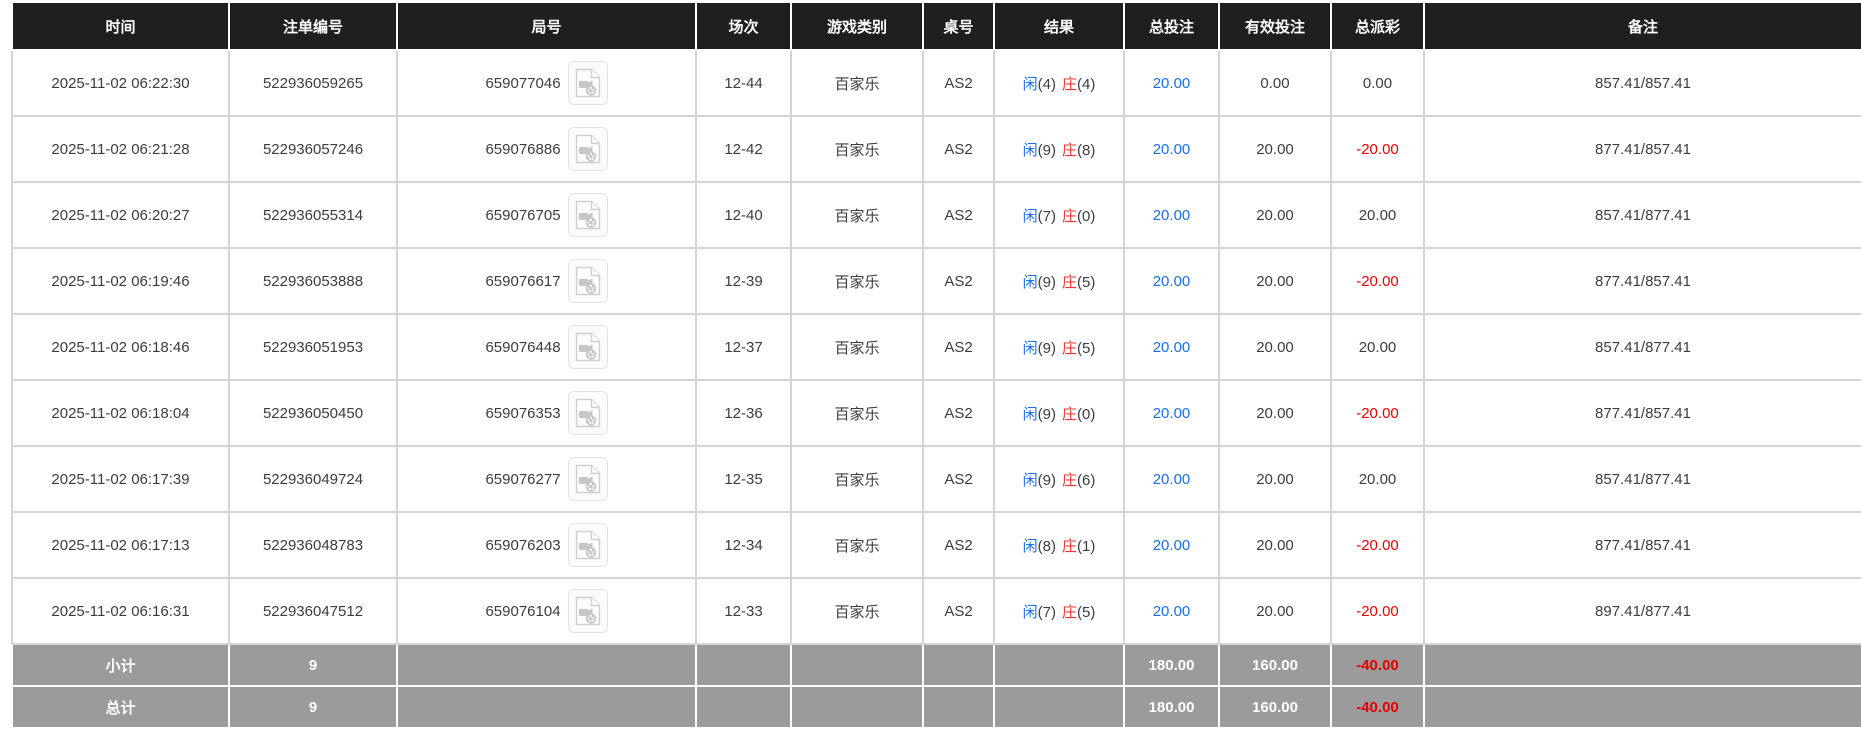 The image size is (1861, 735). Describe the element at coordinates (120, 545) in the screenshot. I see `cell-time: 2025-11-02 06:17:13` at that location.